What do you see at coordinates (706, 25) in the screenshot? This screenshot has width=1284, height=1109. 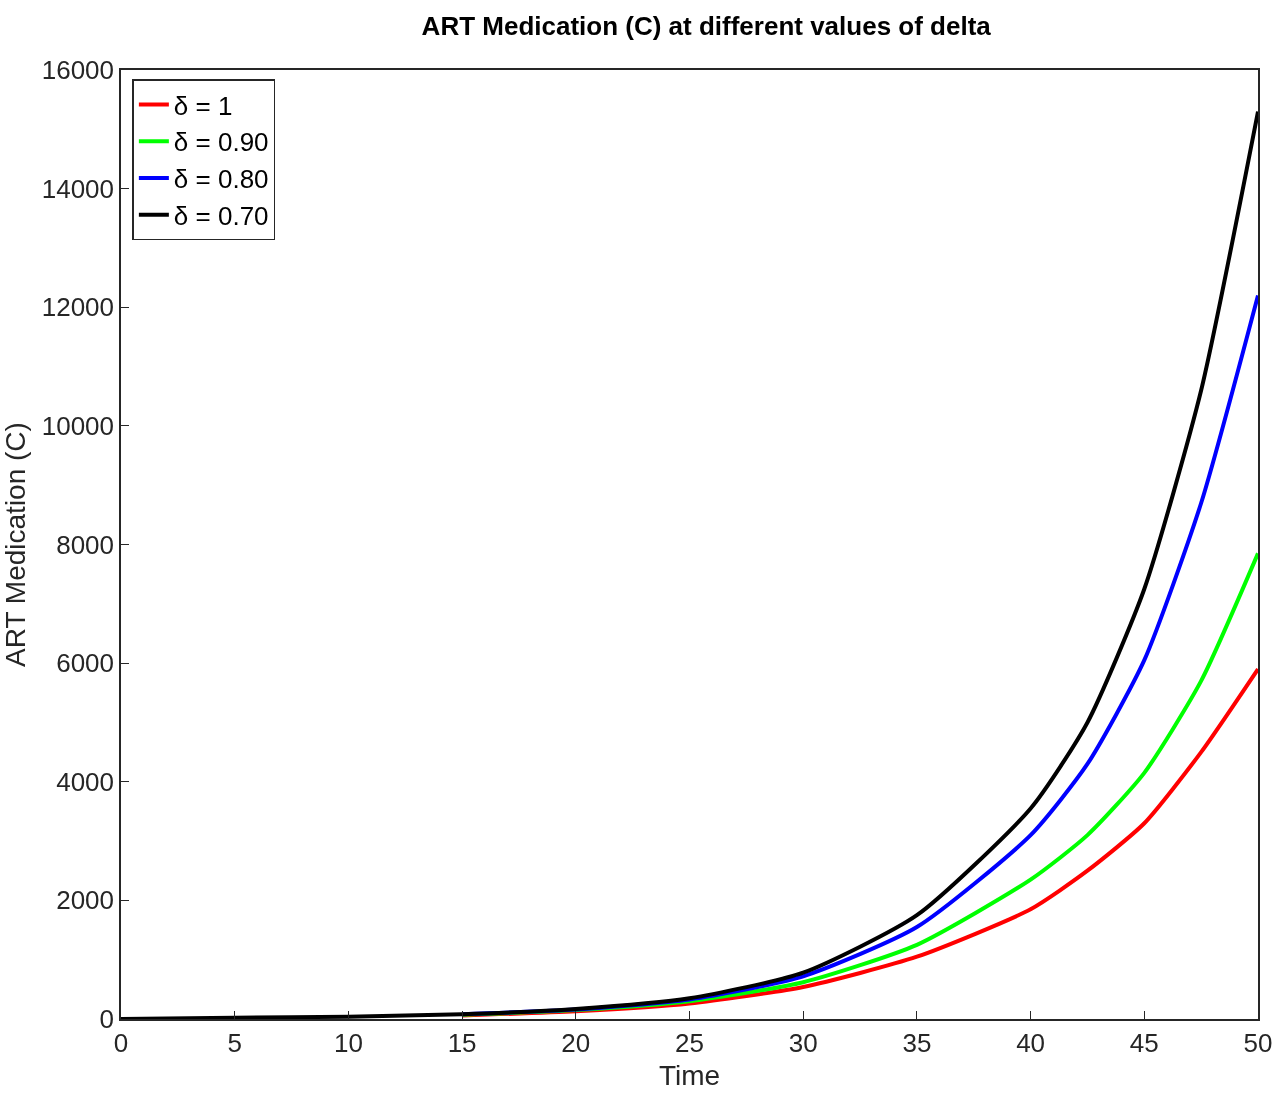 I see `chart-title: ART Medication (C) at different values of delta` at bounding box center [706, 25].